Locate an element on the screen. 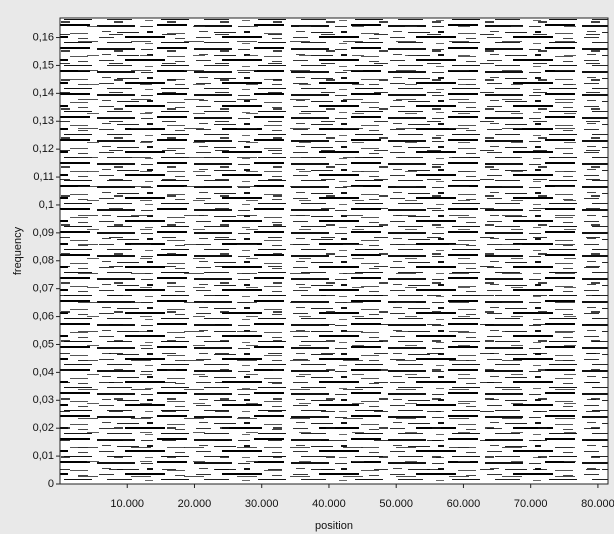 The image size is (614, 534). y-tick-label: 0,13 is located at coordinates (43, 121).